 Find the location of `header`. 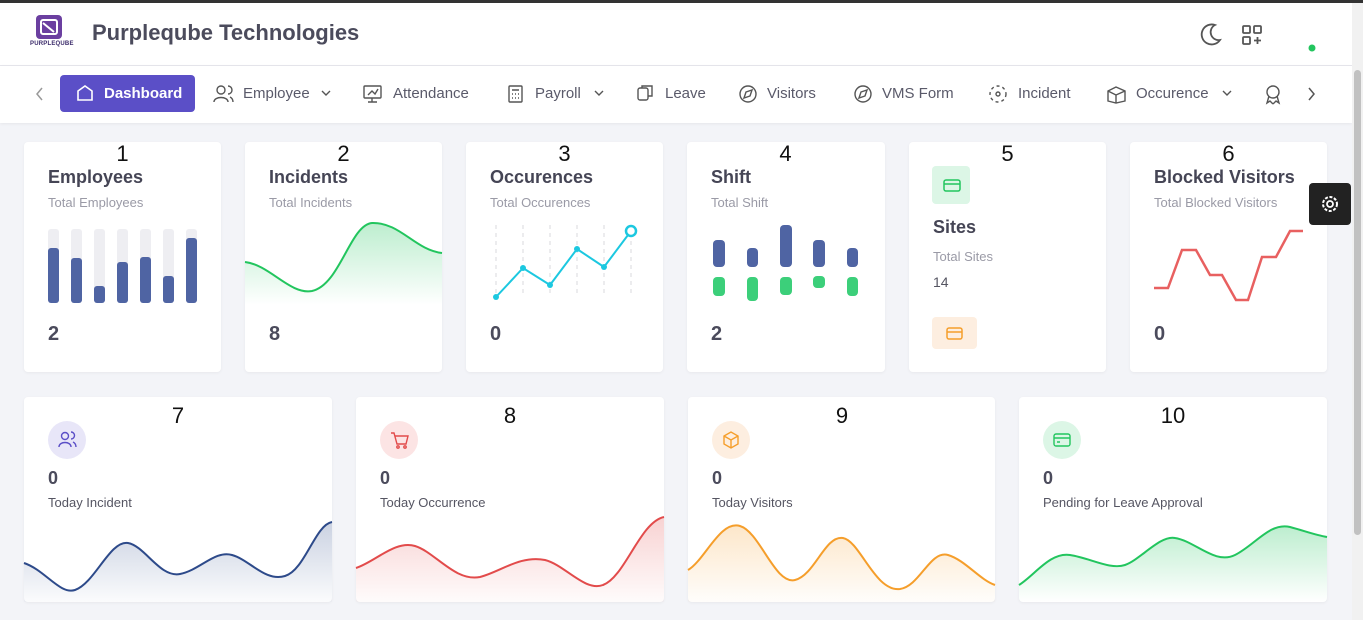

header is located at coordinates (676, 34).